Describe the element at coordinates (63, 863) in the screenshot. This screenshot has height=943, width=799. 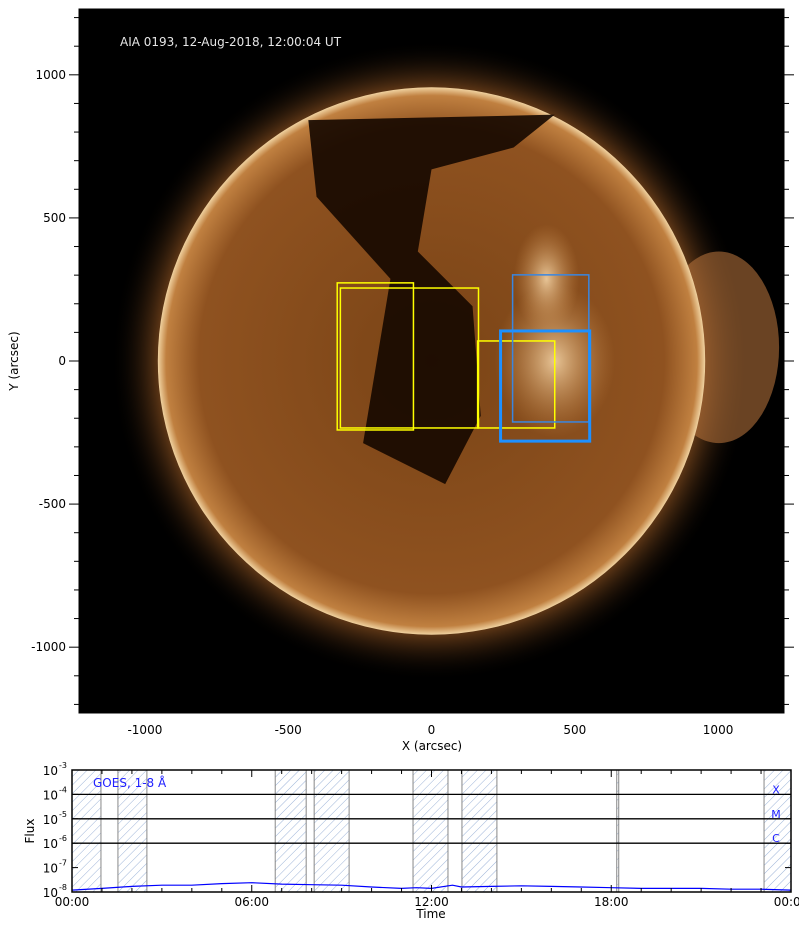
I see `flux-tick-exponent: -7` at that location.